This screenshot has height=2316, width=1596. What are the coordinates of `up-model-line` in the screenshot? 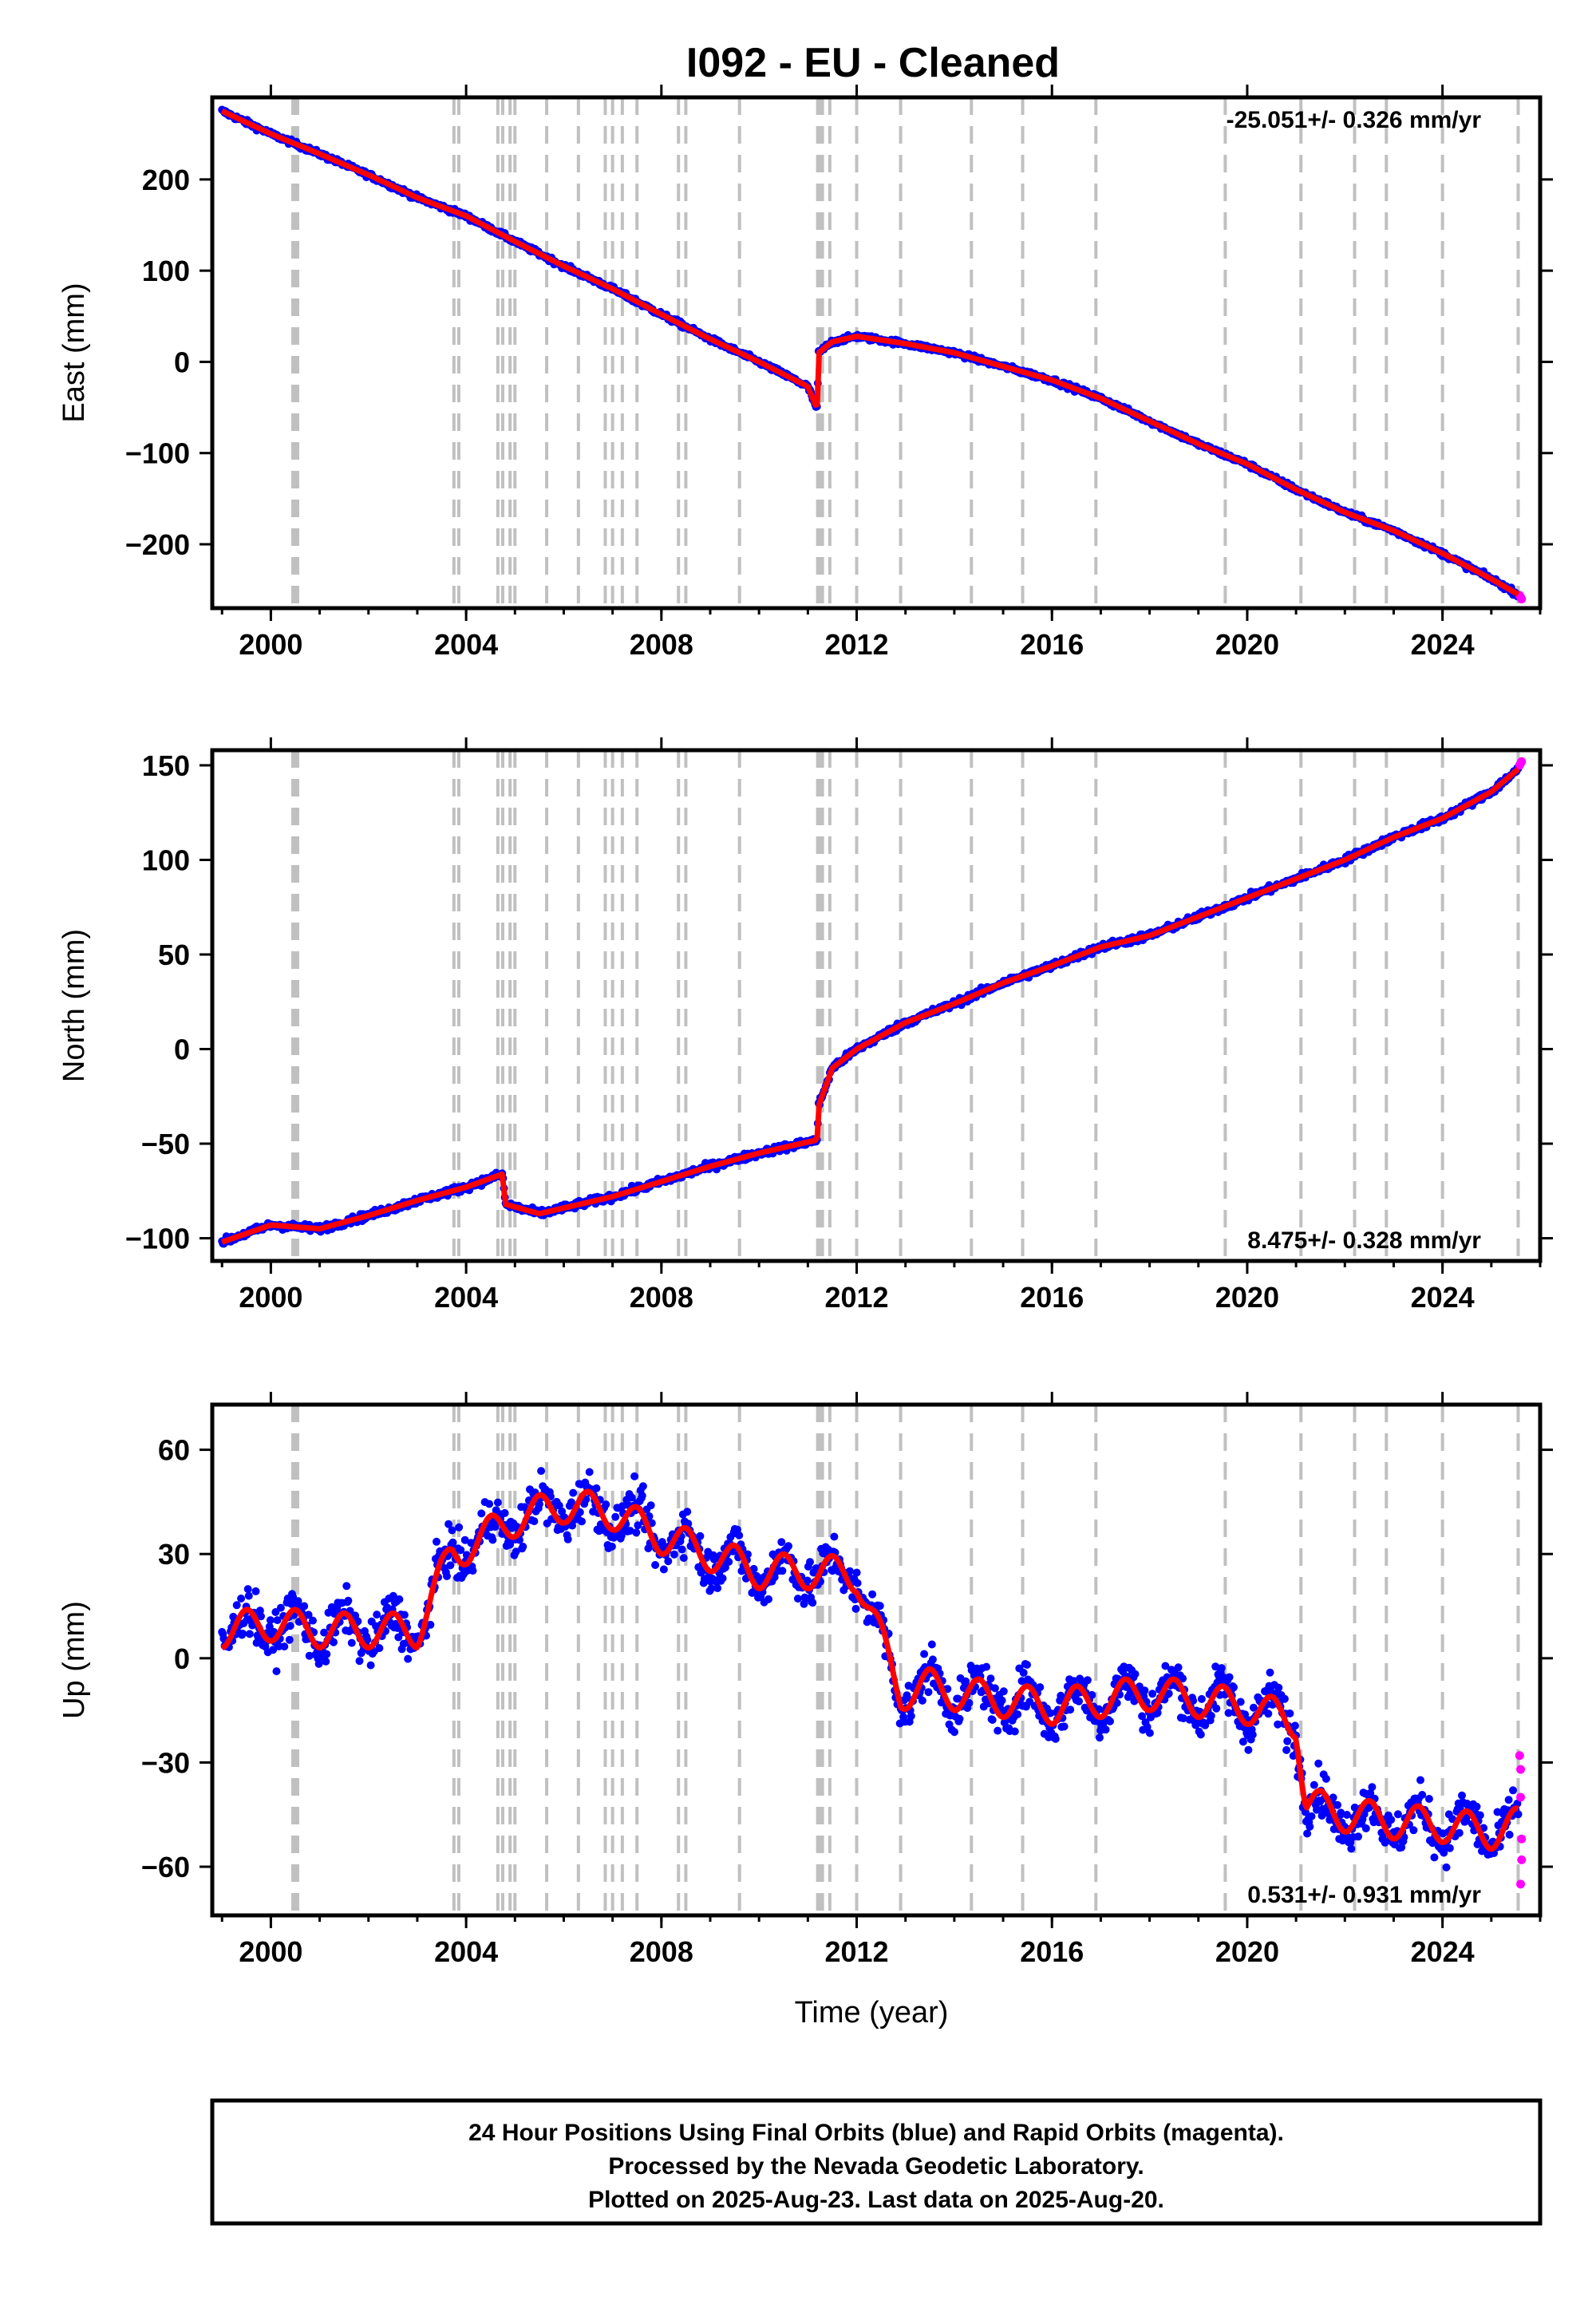 It's located at (869, 1670).